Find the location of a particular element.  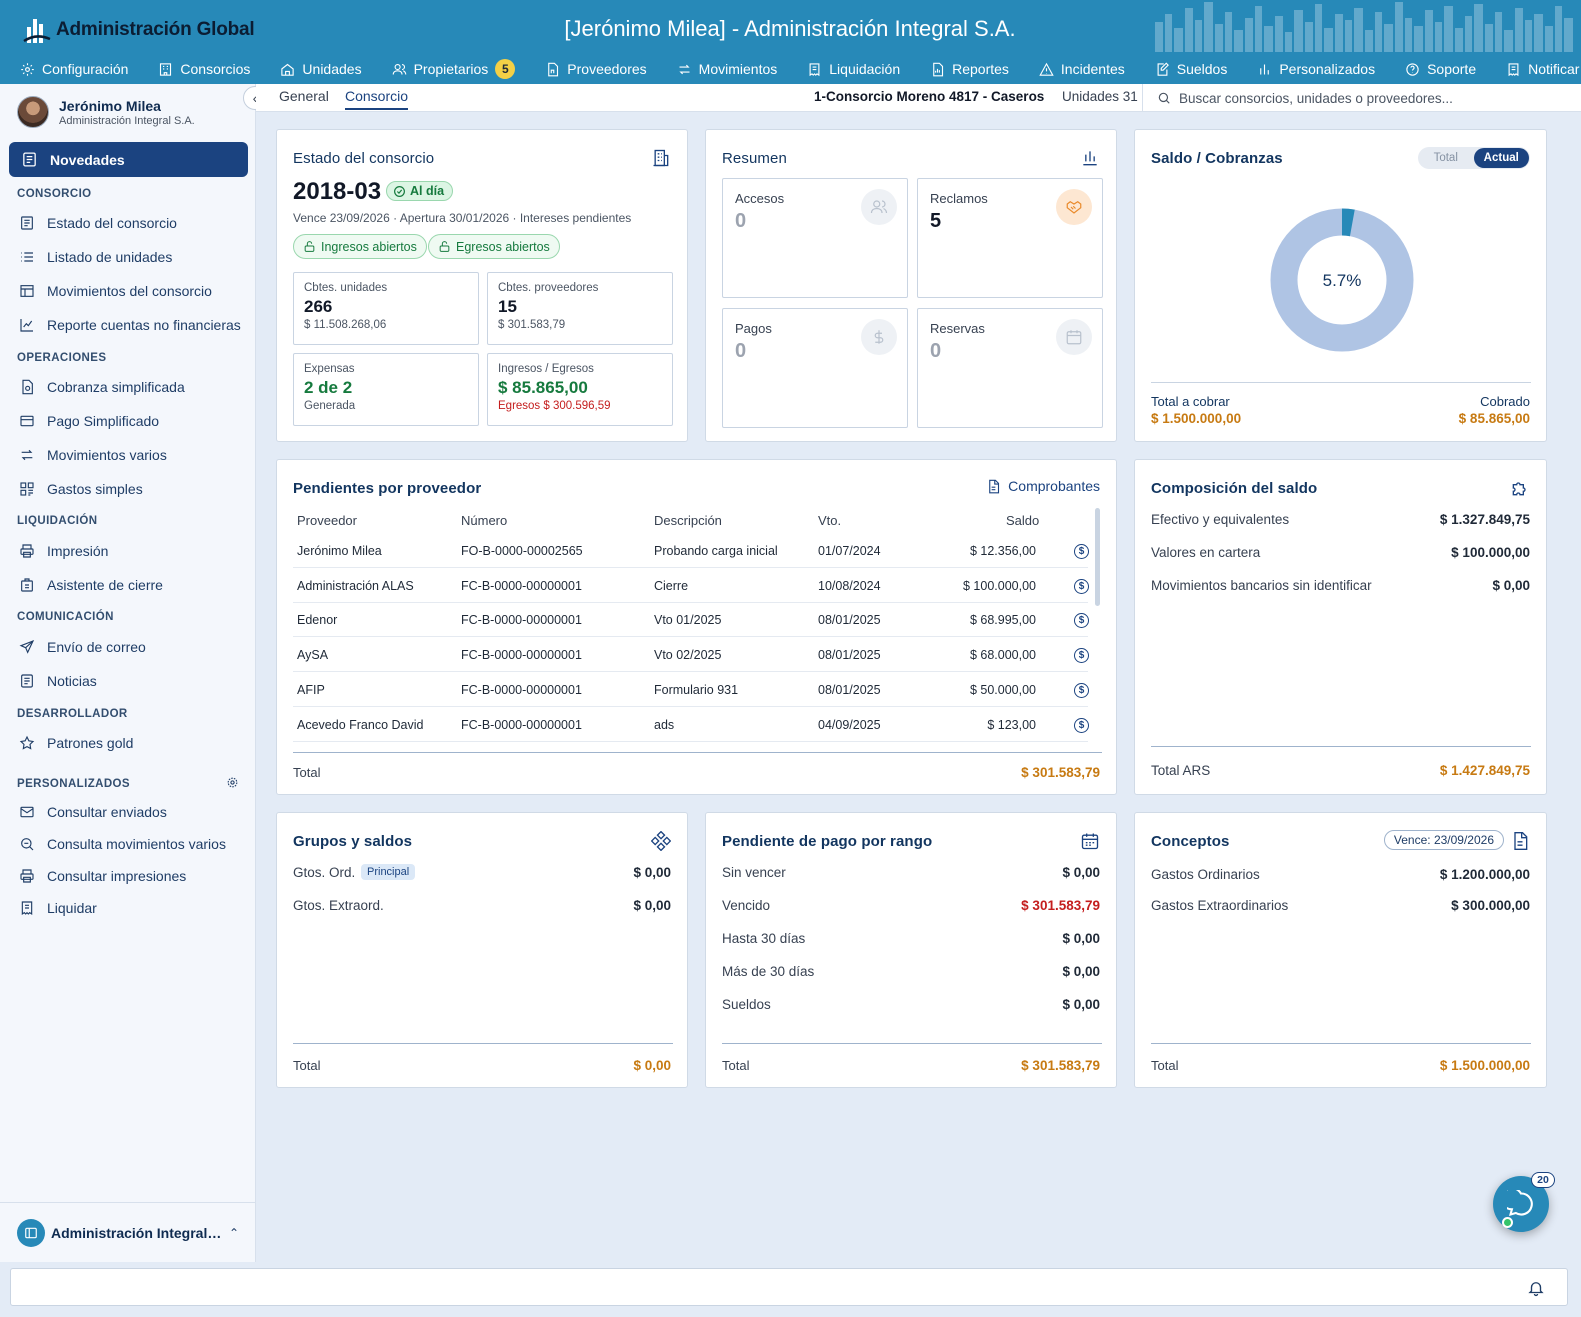

help-icon is located at coordinates (1412, 69).